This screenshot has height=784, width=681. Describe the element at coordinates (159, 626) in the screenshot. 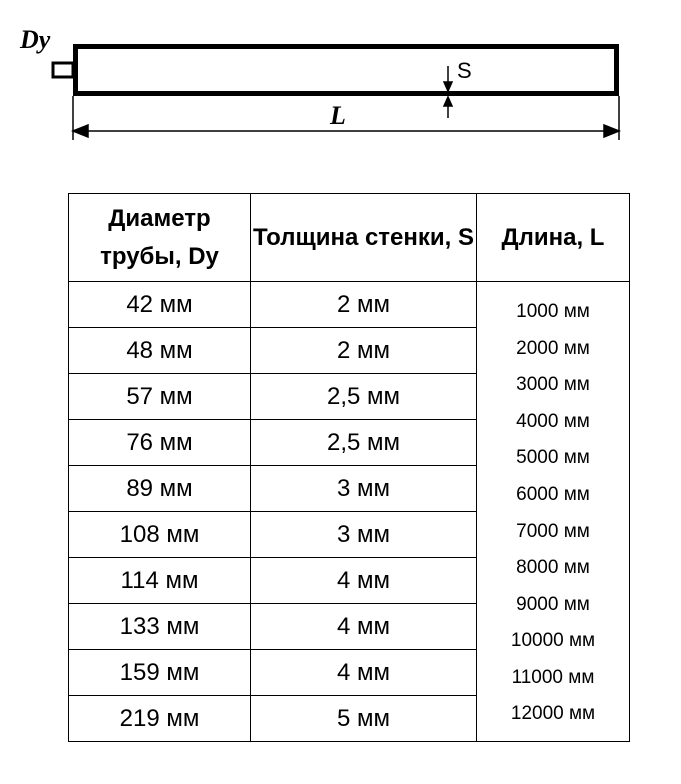

I see `diameter-cell: 133 мм` at that location.